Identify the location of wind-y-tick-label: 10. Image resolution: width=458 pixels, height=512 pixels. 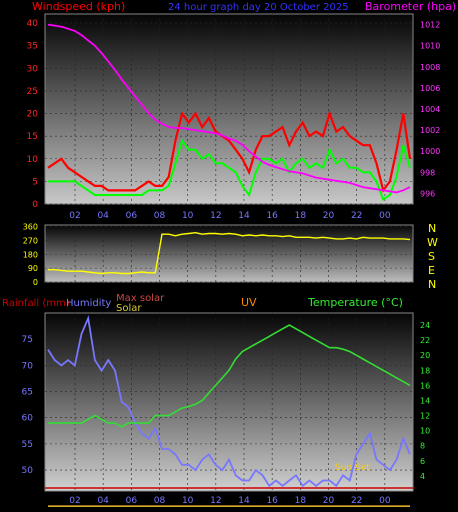
(33, 160).